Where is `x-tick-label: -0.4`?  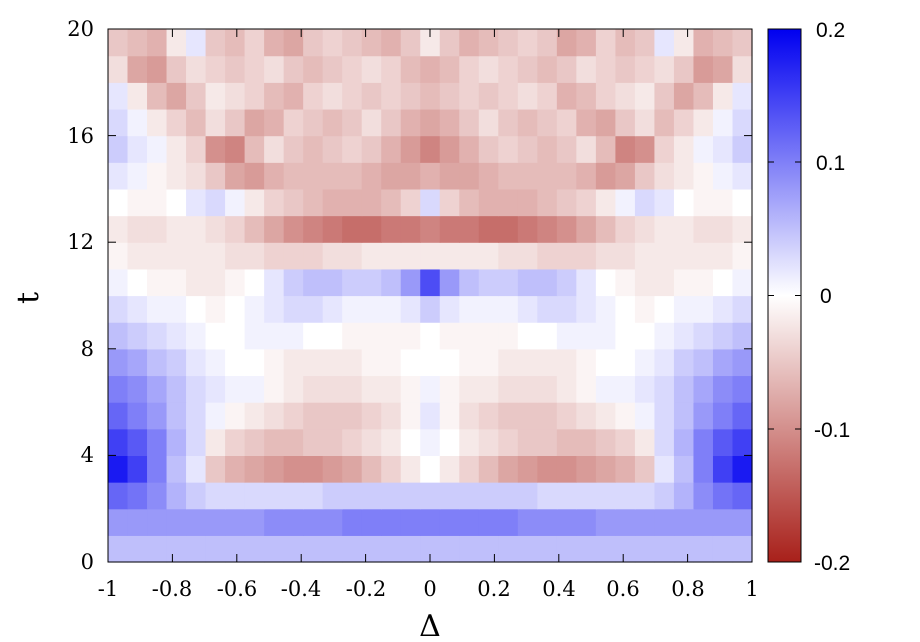 x-tick-label: -0.4 is located at coordinates (301, 589).